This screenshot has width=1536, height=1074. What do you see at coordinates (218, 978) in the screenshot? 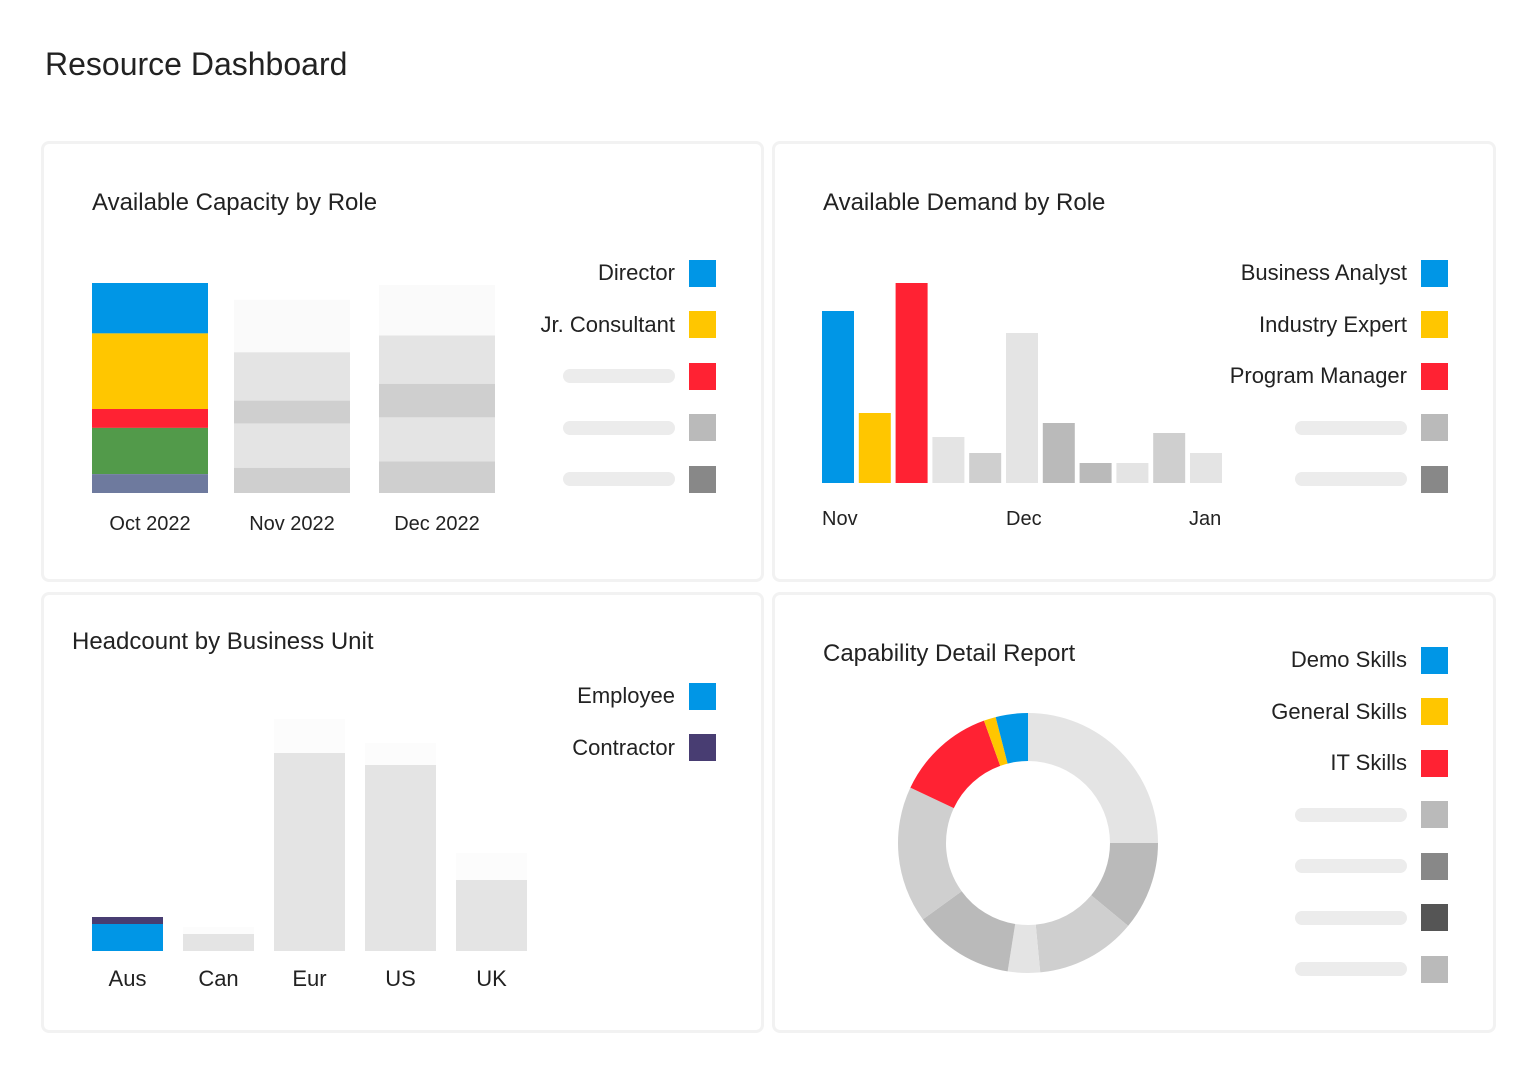
I see `x-tick-label: Can` at bounding box center [218, 978].